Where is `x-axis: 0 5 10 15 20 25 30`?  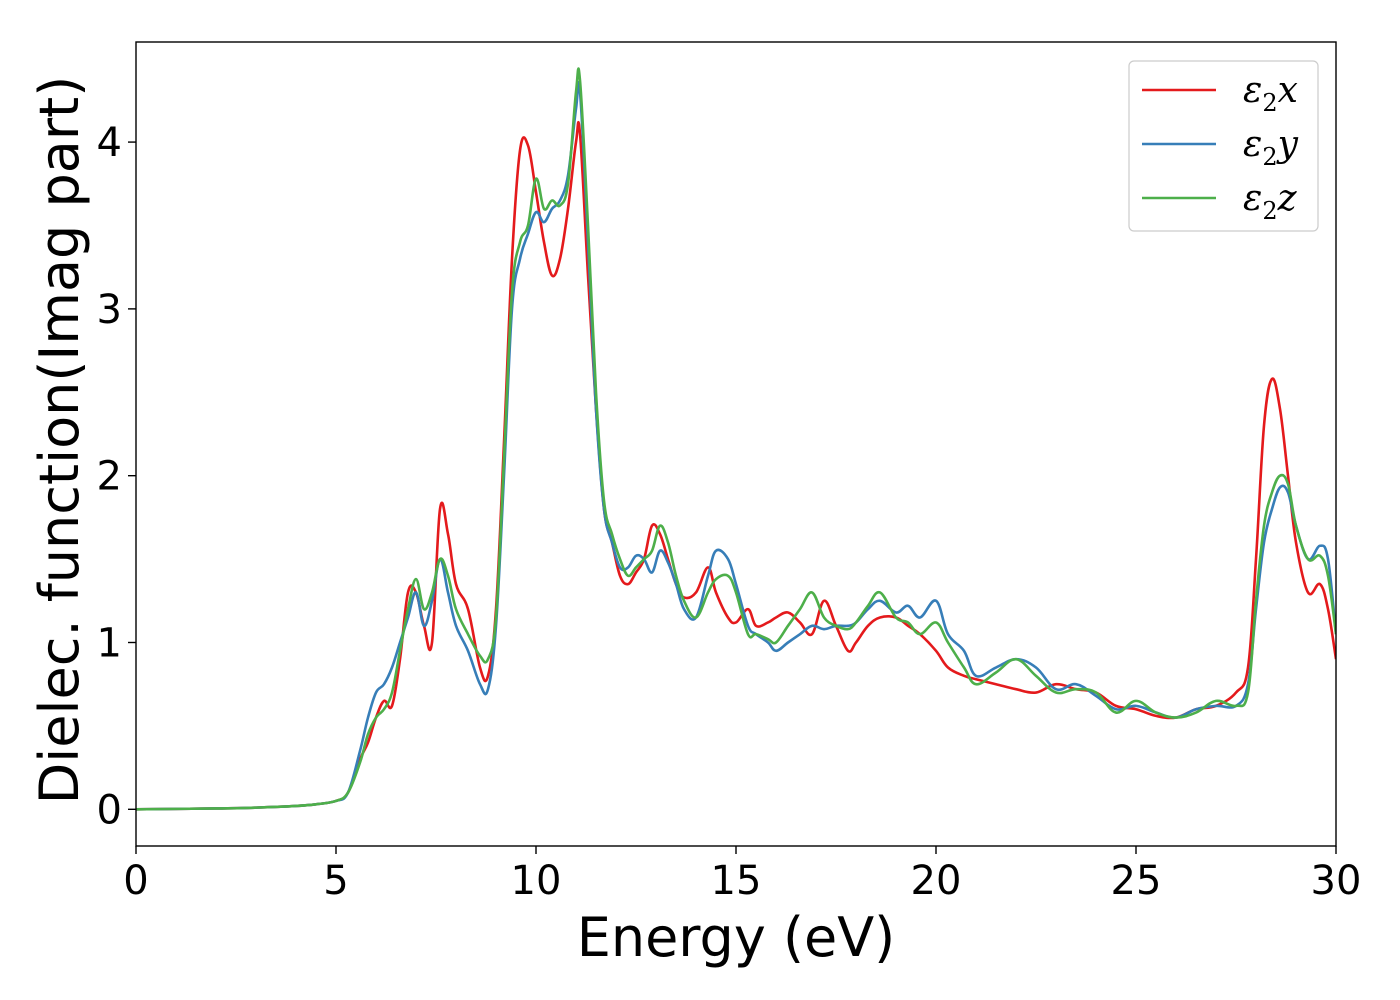
x-axis: 0 5 10 15 20 25 30 is located at coordinates (742, 875).